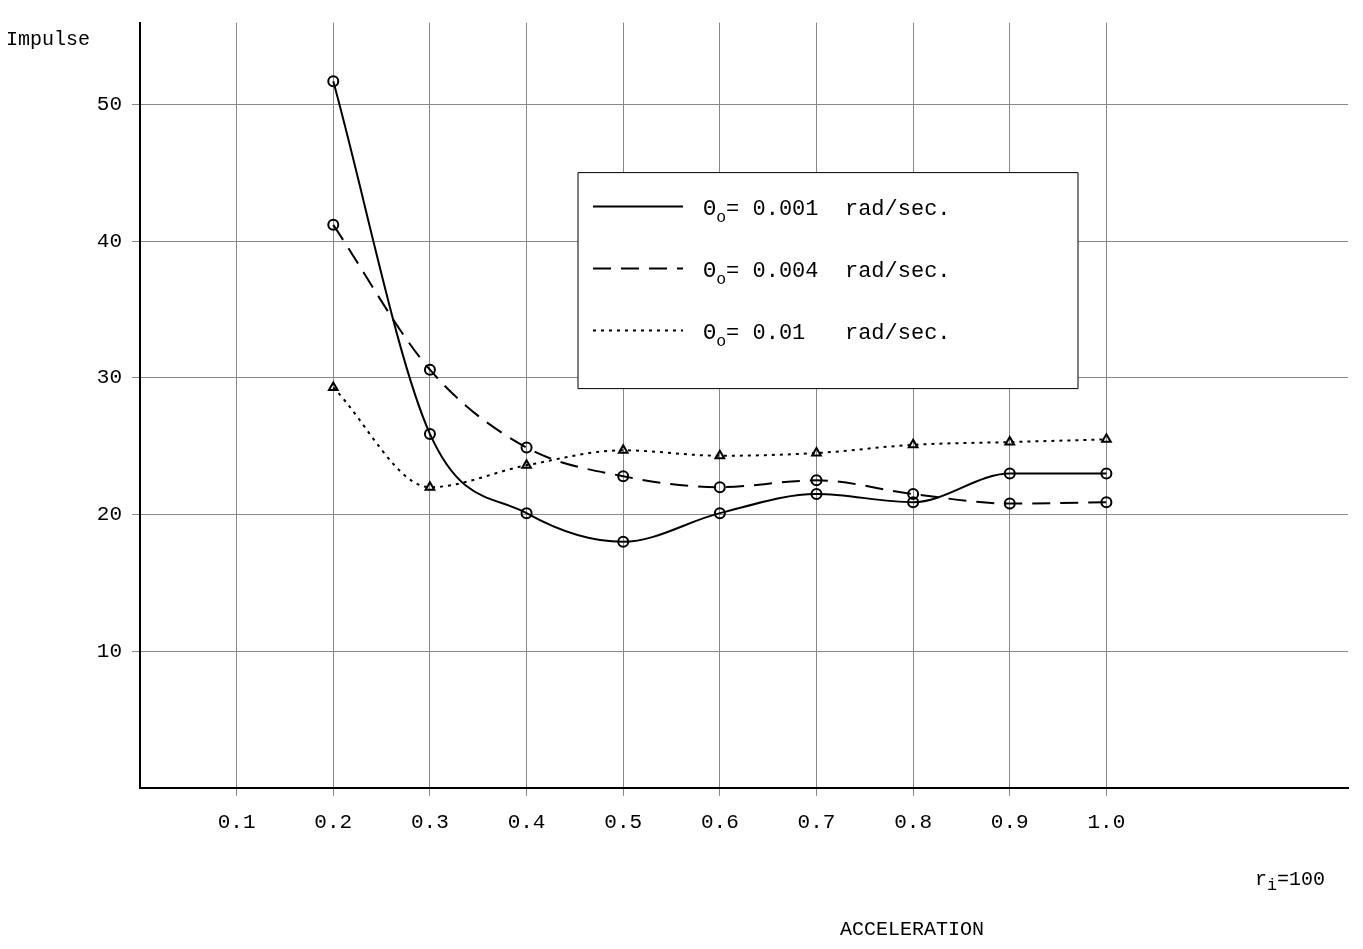 This screenshot has height=949, width=1363. Describe the element at coordinates (48, 39) in the screenshot. I see `y-axis-title: Impulse` at that location.